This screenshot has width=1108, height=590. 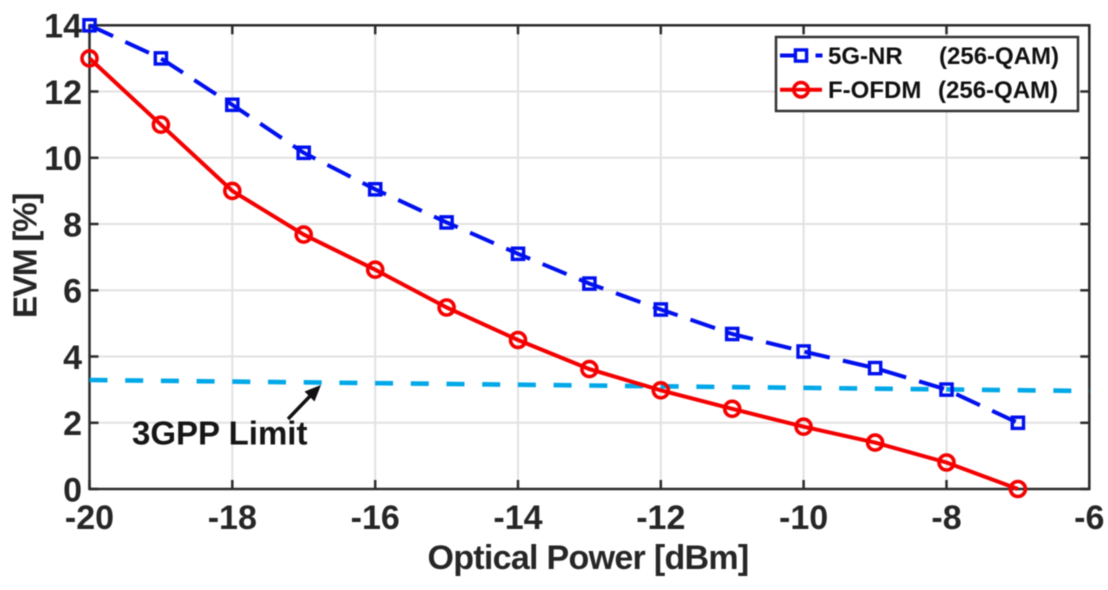 What do you see at coordinates (232, 518) in the screenshot?
I see `svg-text: -18` at bounding box center [232, 518].